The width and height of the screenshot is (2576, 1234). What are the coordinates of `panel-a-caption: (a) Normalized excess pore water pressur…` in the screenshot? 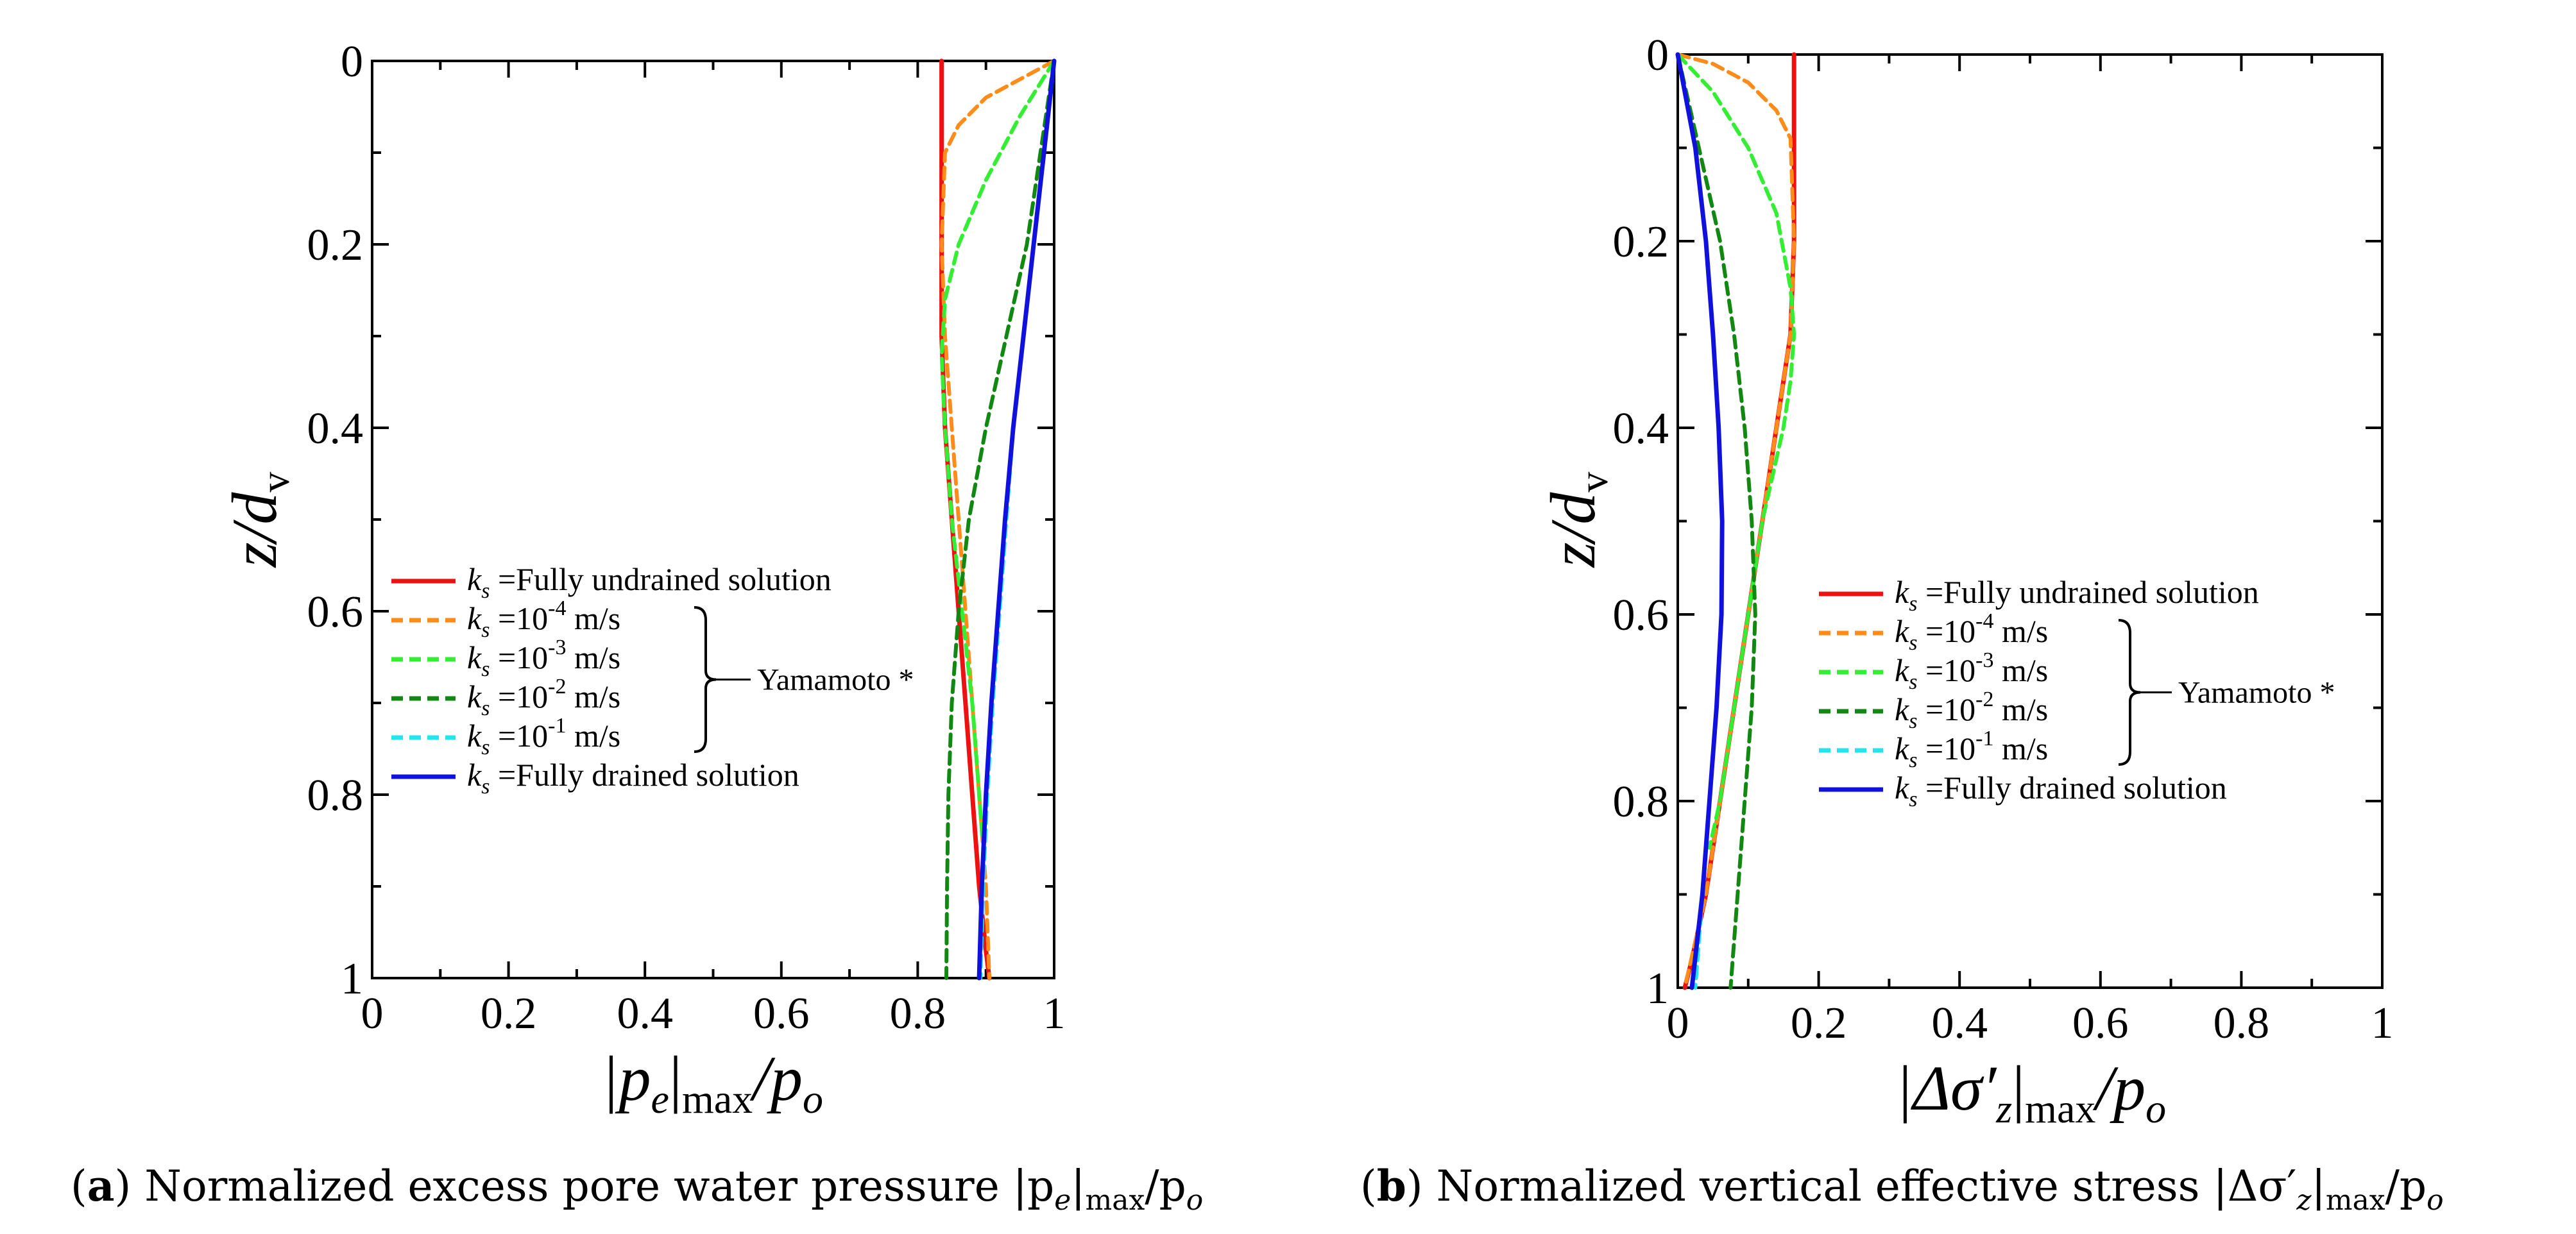 It's located at (637, 1189).